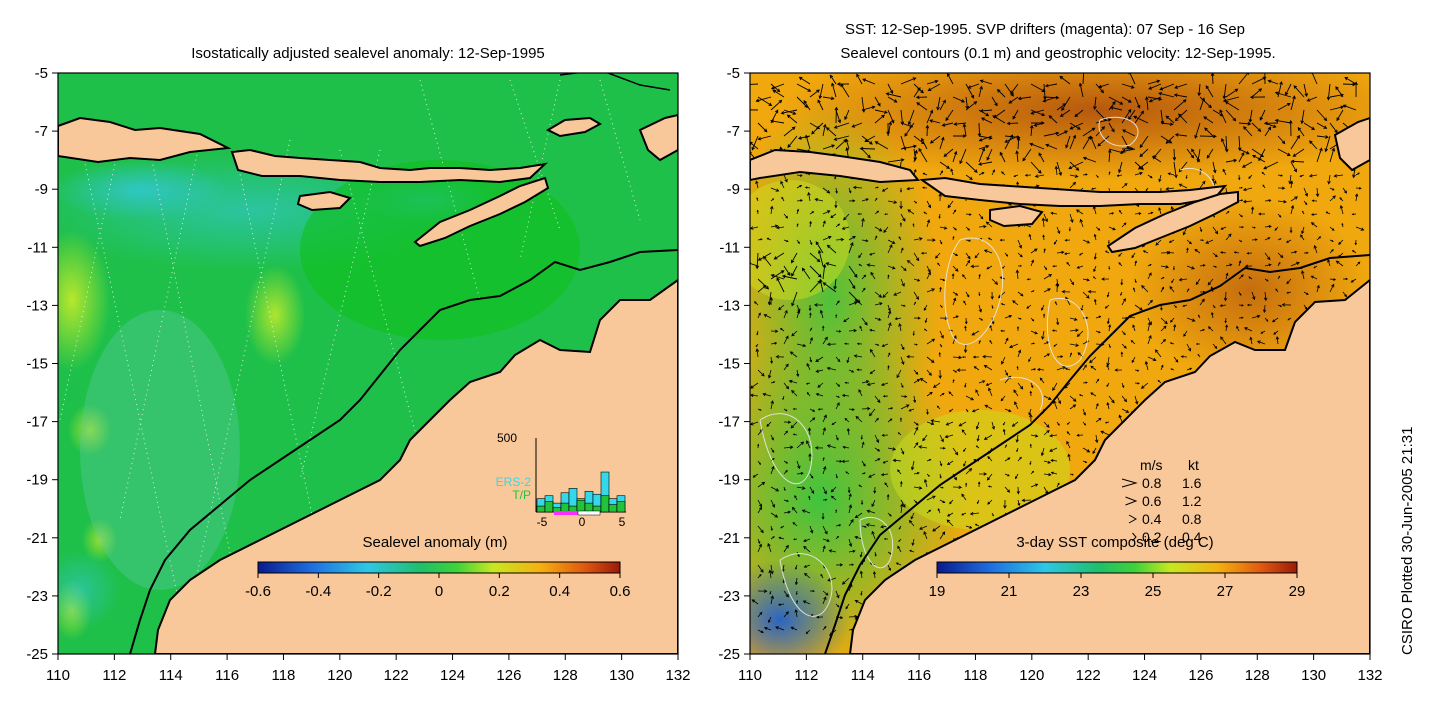 The height and width of the screenshot is (720, 1440). I want to click on left-lat-axis: -5 -7 -9 -11 -13 -15 -17 -19 -21 -23 -25, so click(42, 364).